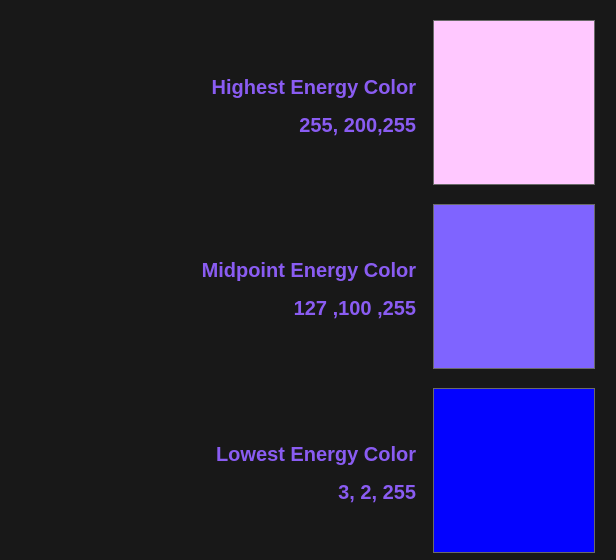  What do you see at coordinates (315, 455) in the screenshot?
I see `lowest-energy-title: Lowest Energy Color` at bounding box center [315, 455].